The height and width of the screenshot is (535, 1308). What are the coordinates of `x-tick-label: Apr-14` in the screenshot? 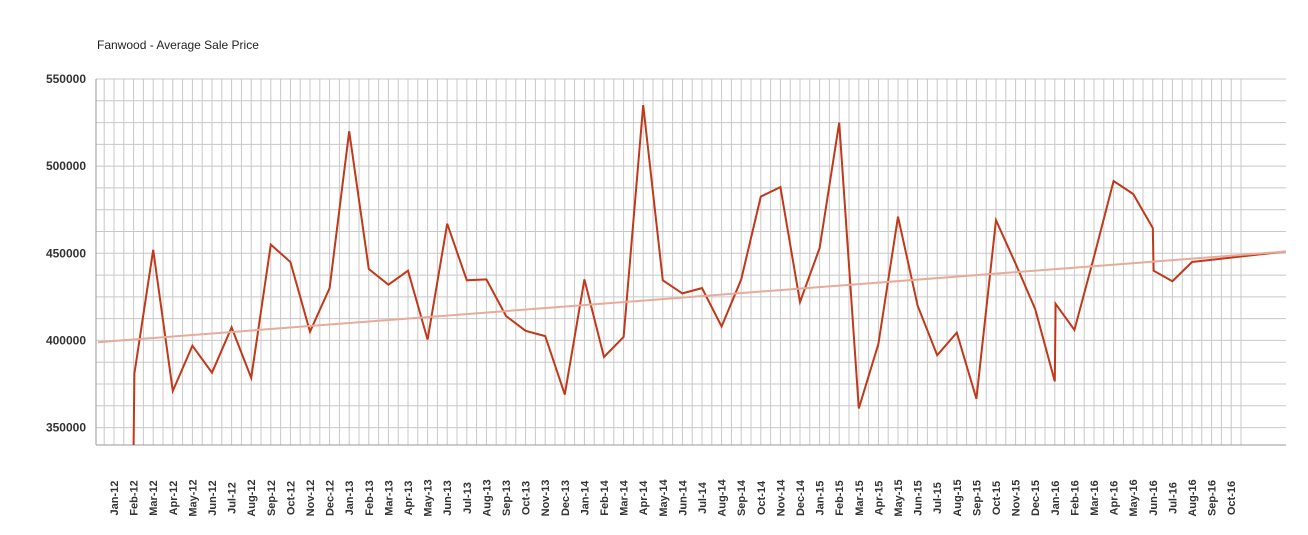 It's located at (644, 498).